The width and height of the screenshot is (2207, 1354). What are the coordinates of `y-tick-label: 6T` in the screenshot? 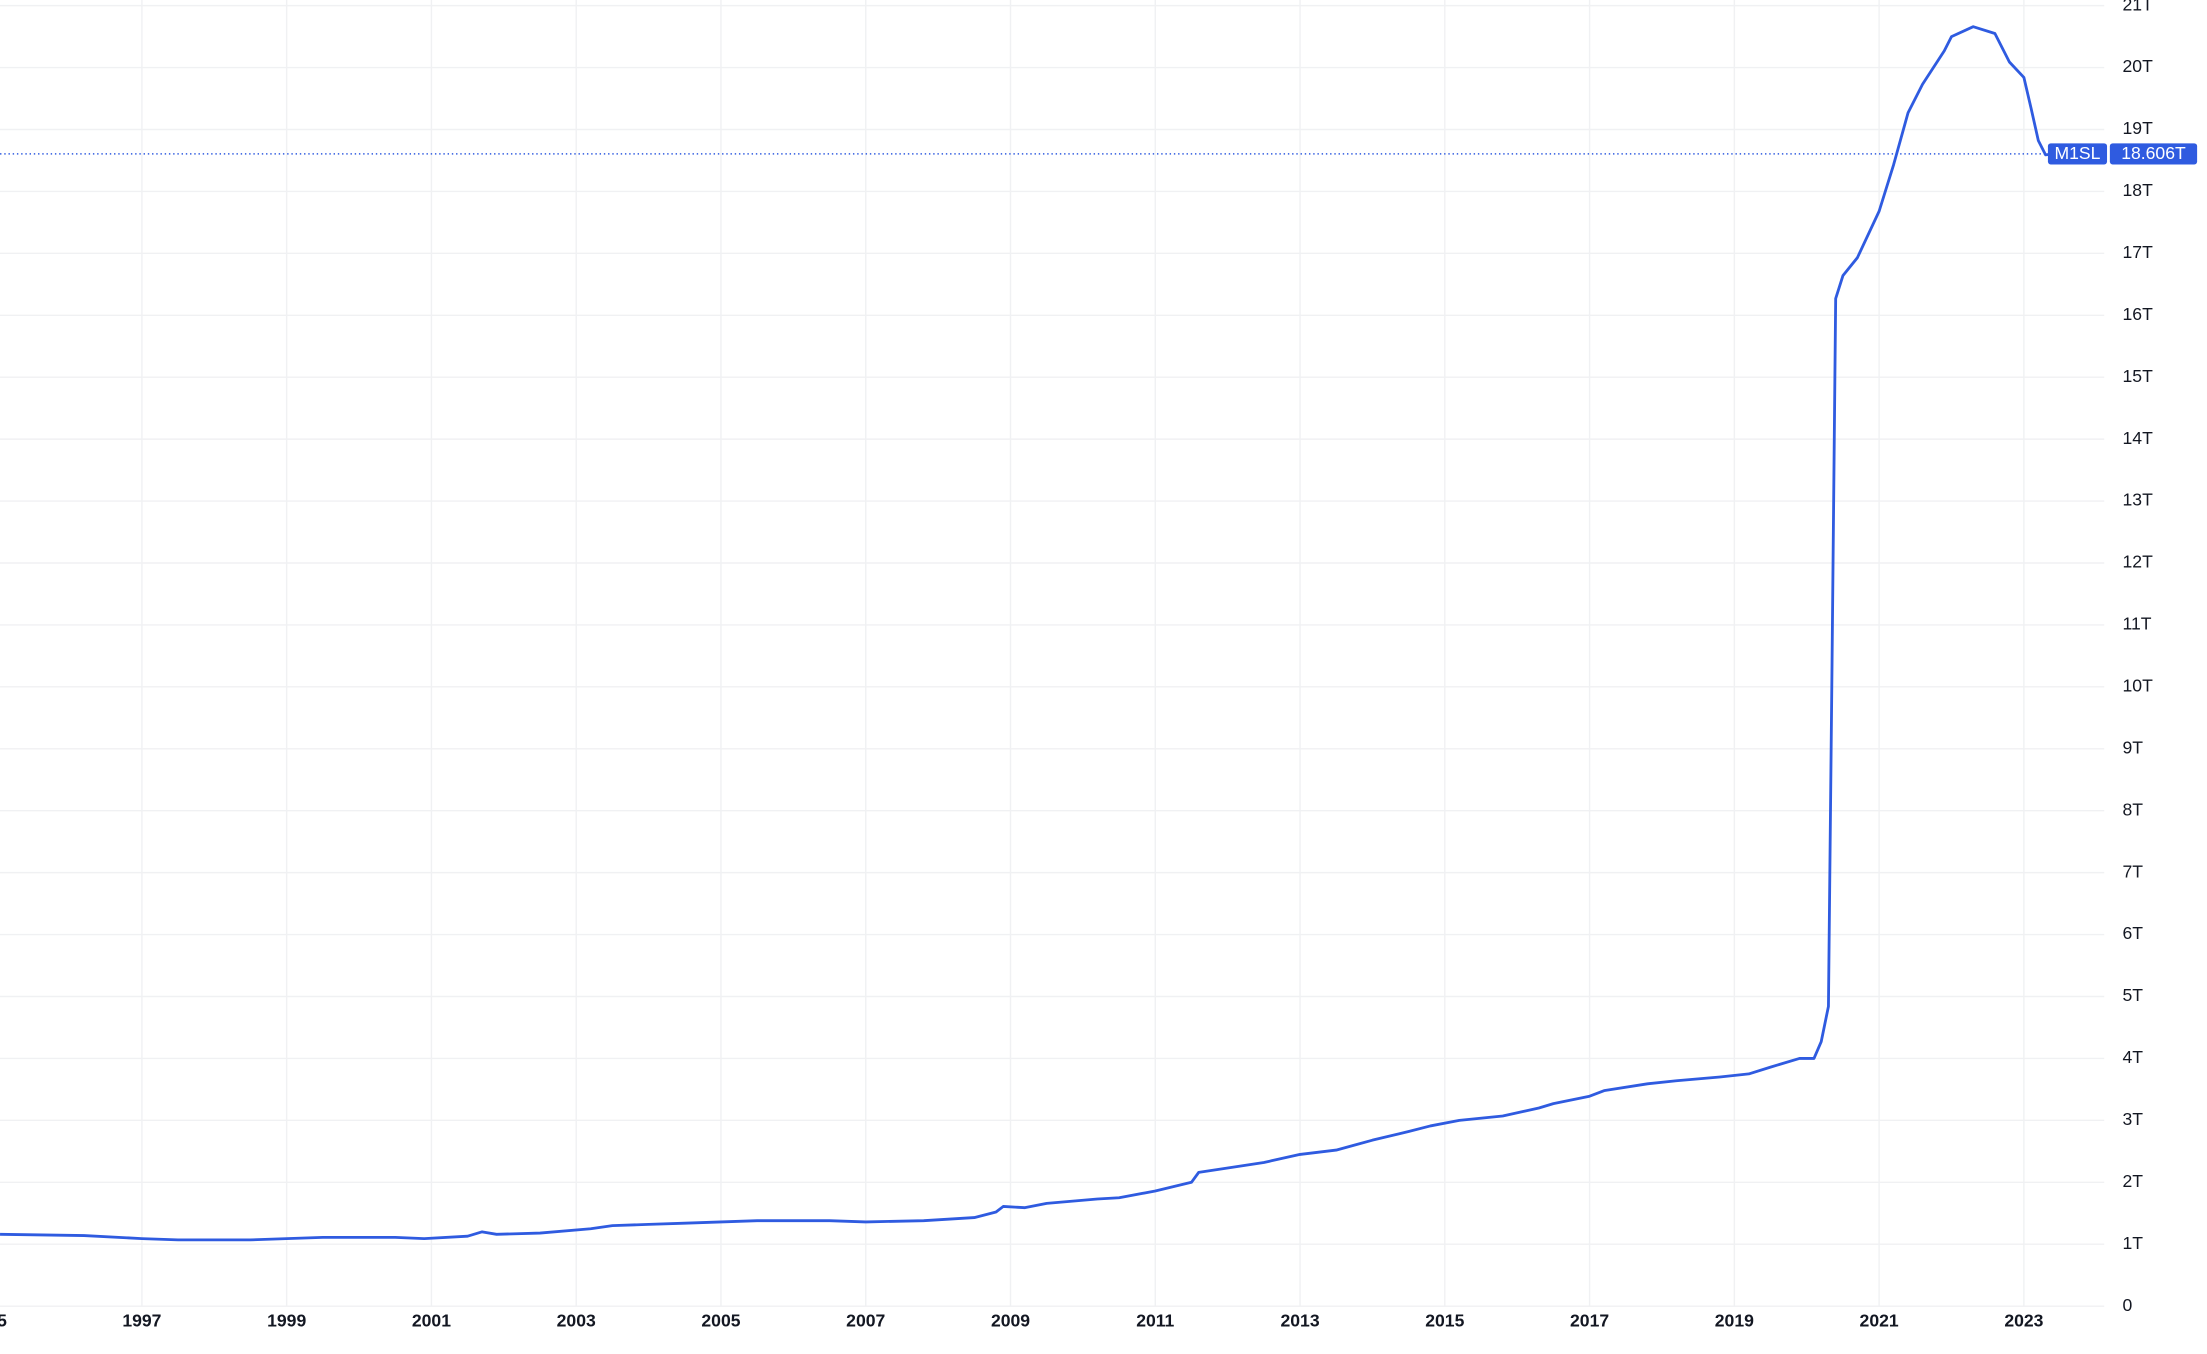 It's located at (2133, 933).